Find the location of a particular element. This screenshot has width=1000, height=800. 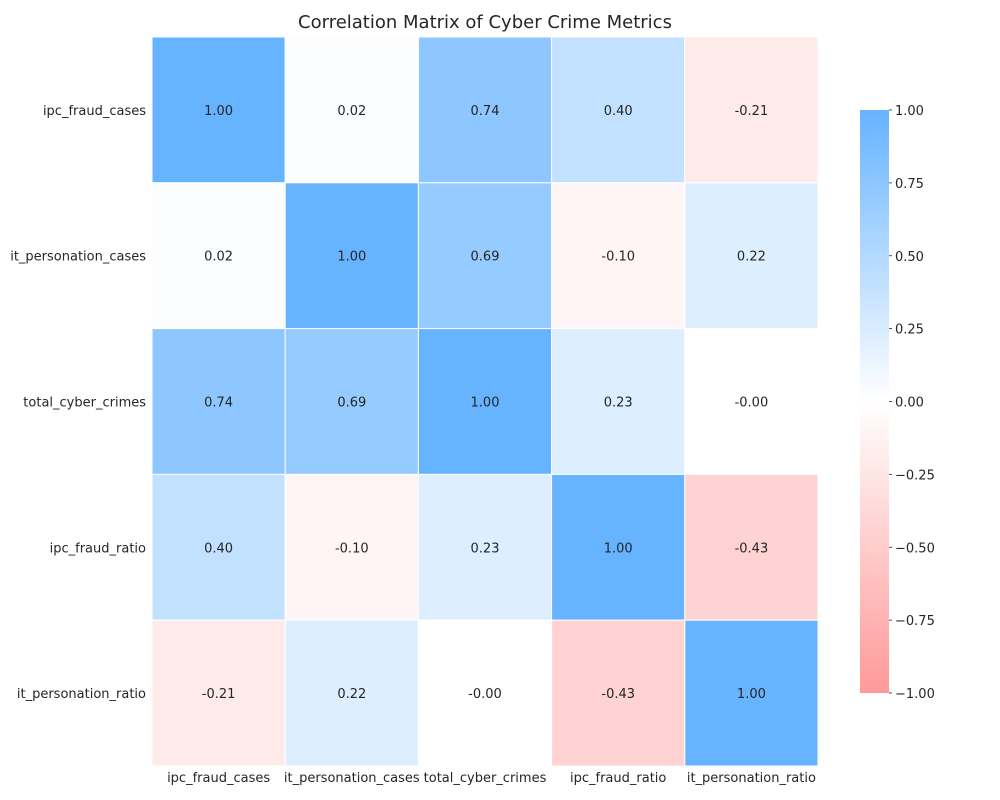

cell-value-label-1-2: 0.69 is located at coordinates (485, 257).